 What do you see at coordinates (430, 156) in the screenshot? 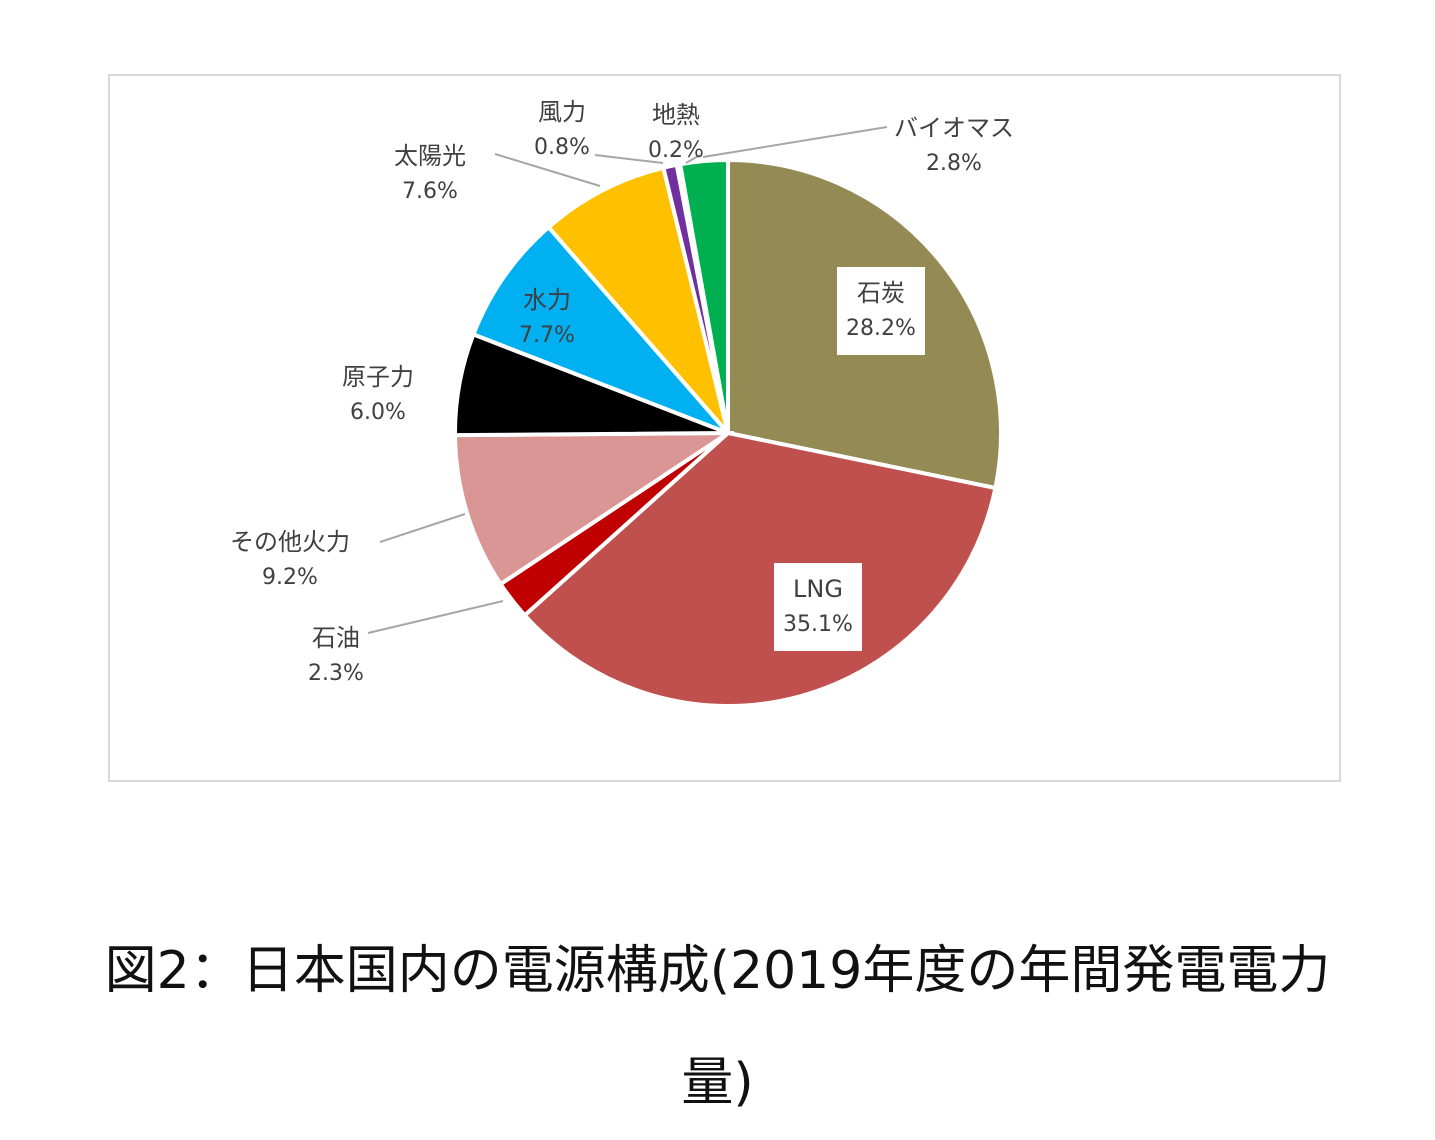
I see `category-label-solar: 太陽光` at bounding box center [430, 156].